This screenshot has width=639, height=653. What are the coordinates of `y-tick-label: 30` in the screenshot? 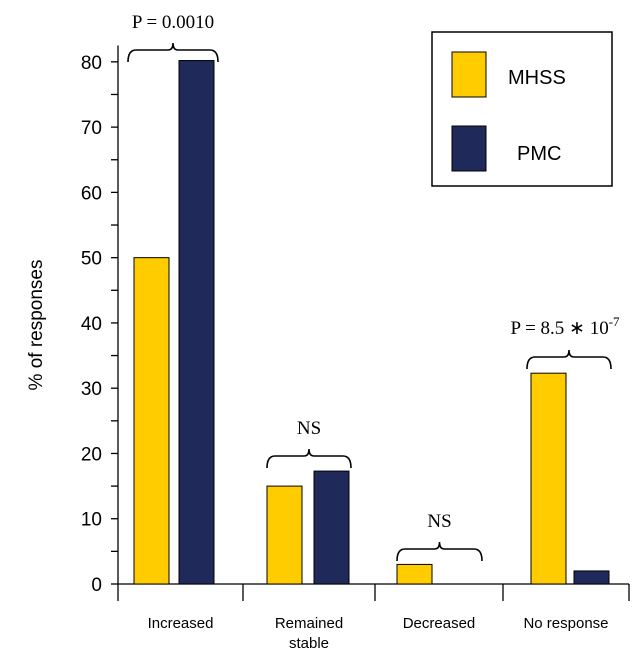 It's located at (91, 389).